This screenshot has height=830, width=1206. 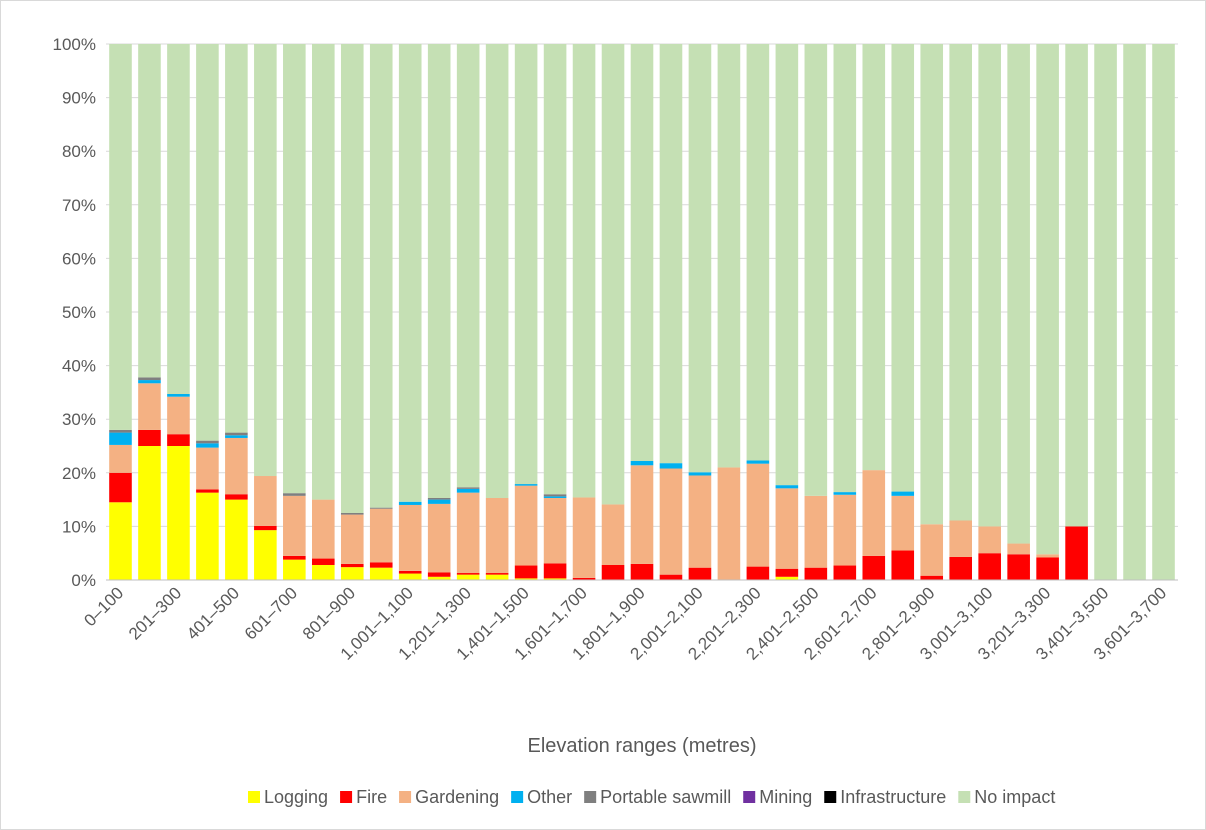 I want to click on legend-label: No impact, so click(x=1014, y=797).